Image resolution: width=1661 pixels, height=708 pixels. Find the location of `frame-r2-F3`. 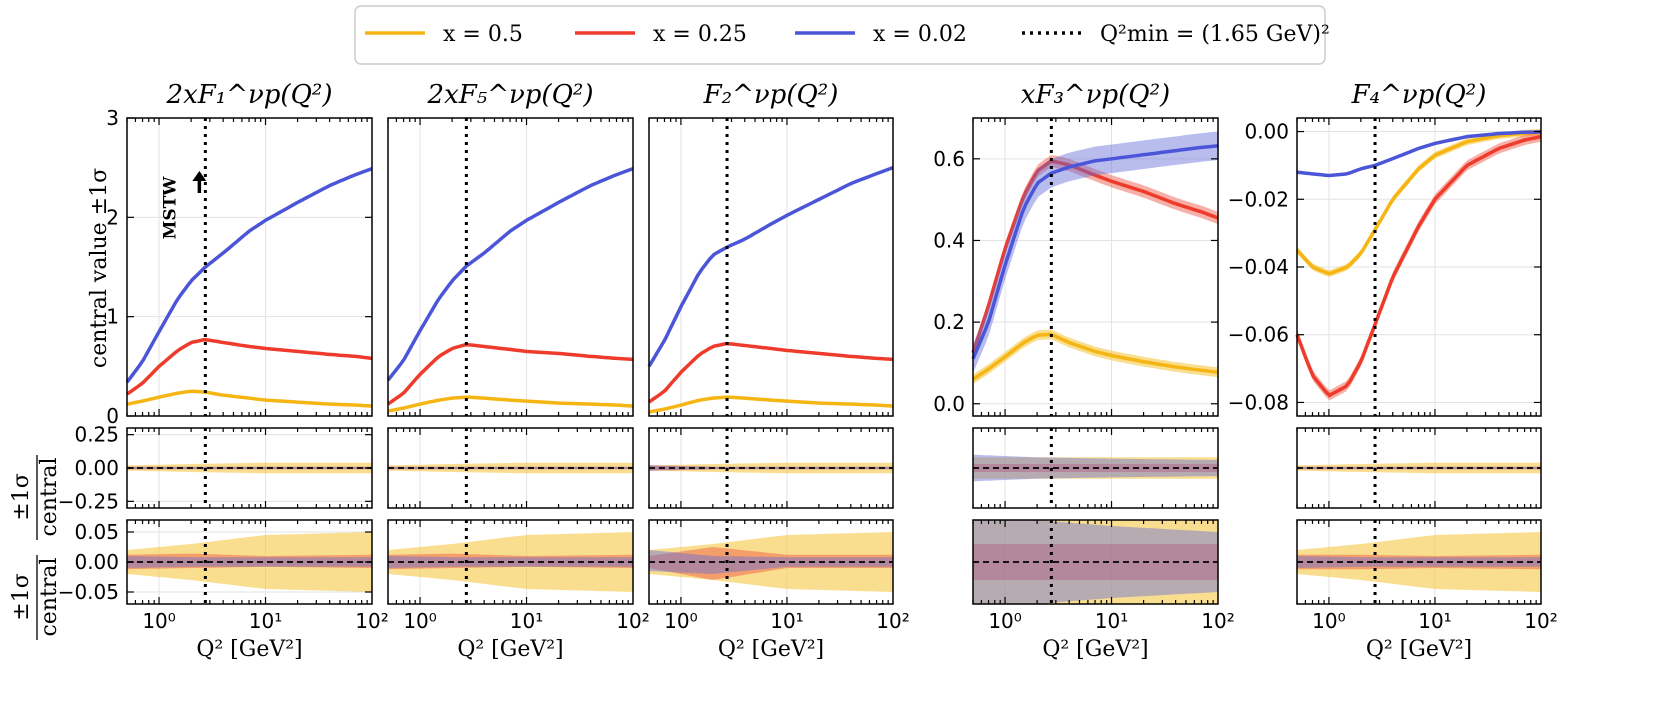

frame-r2-F3 is located at coordinates (1095, 562).